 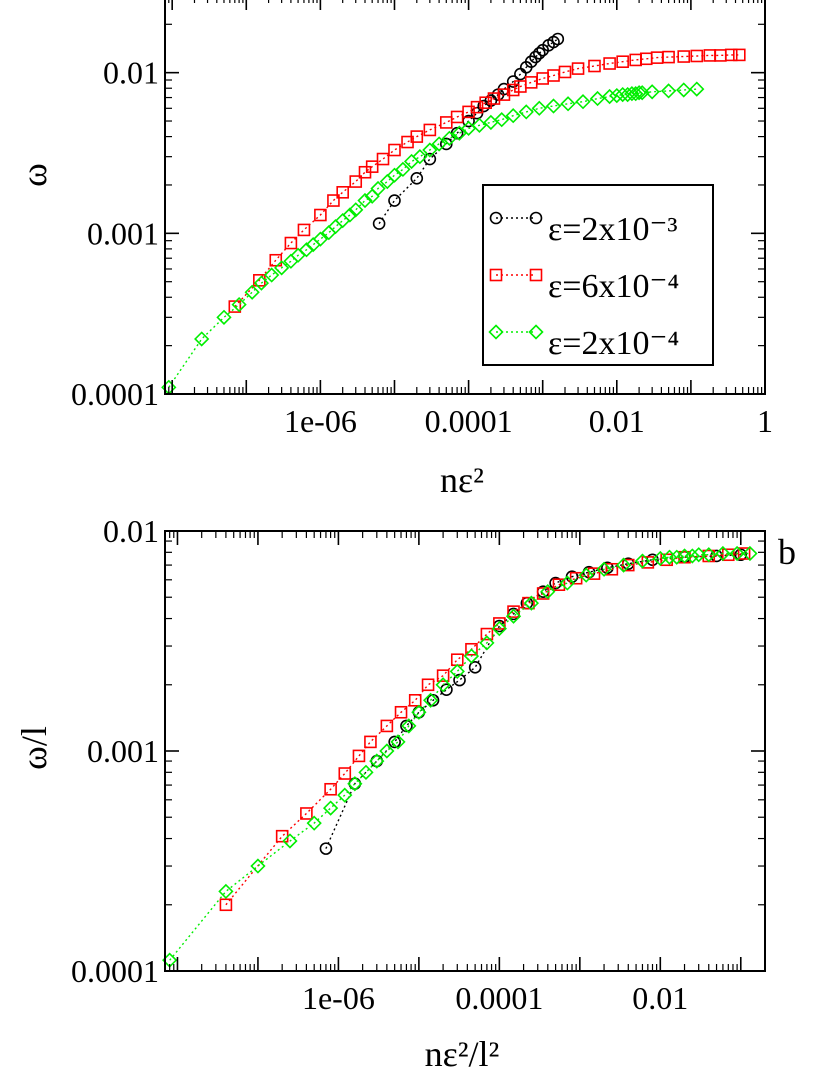 What do you see at coordinates (338, 998) in the screenshot?
I see `x-tick-label: 1e-06` at bounding box center [338, 998].